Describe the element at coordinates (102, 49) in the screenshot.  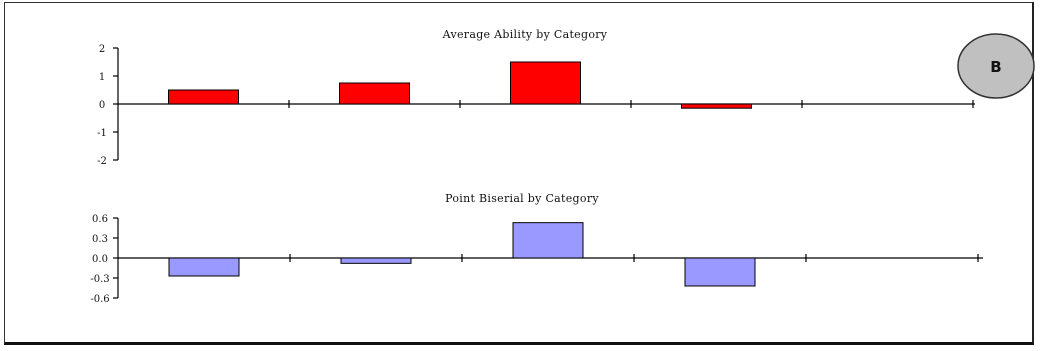
I see `avg-ability-y-tick-label: 2` at that location.